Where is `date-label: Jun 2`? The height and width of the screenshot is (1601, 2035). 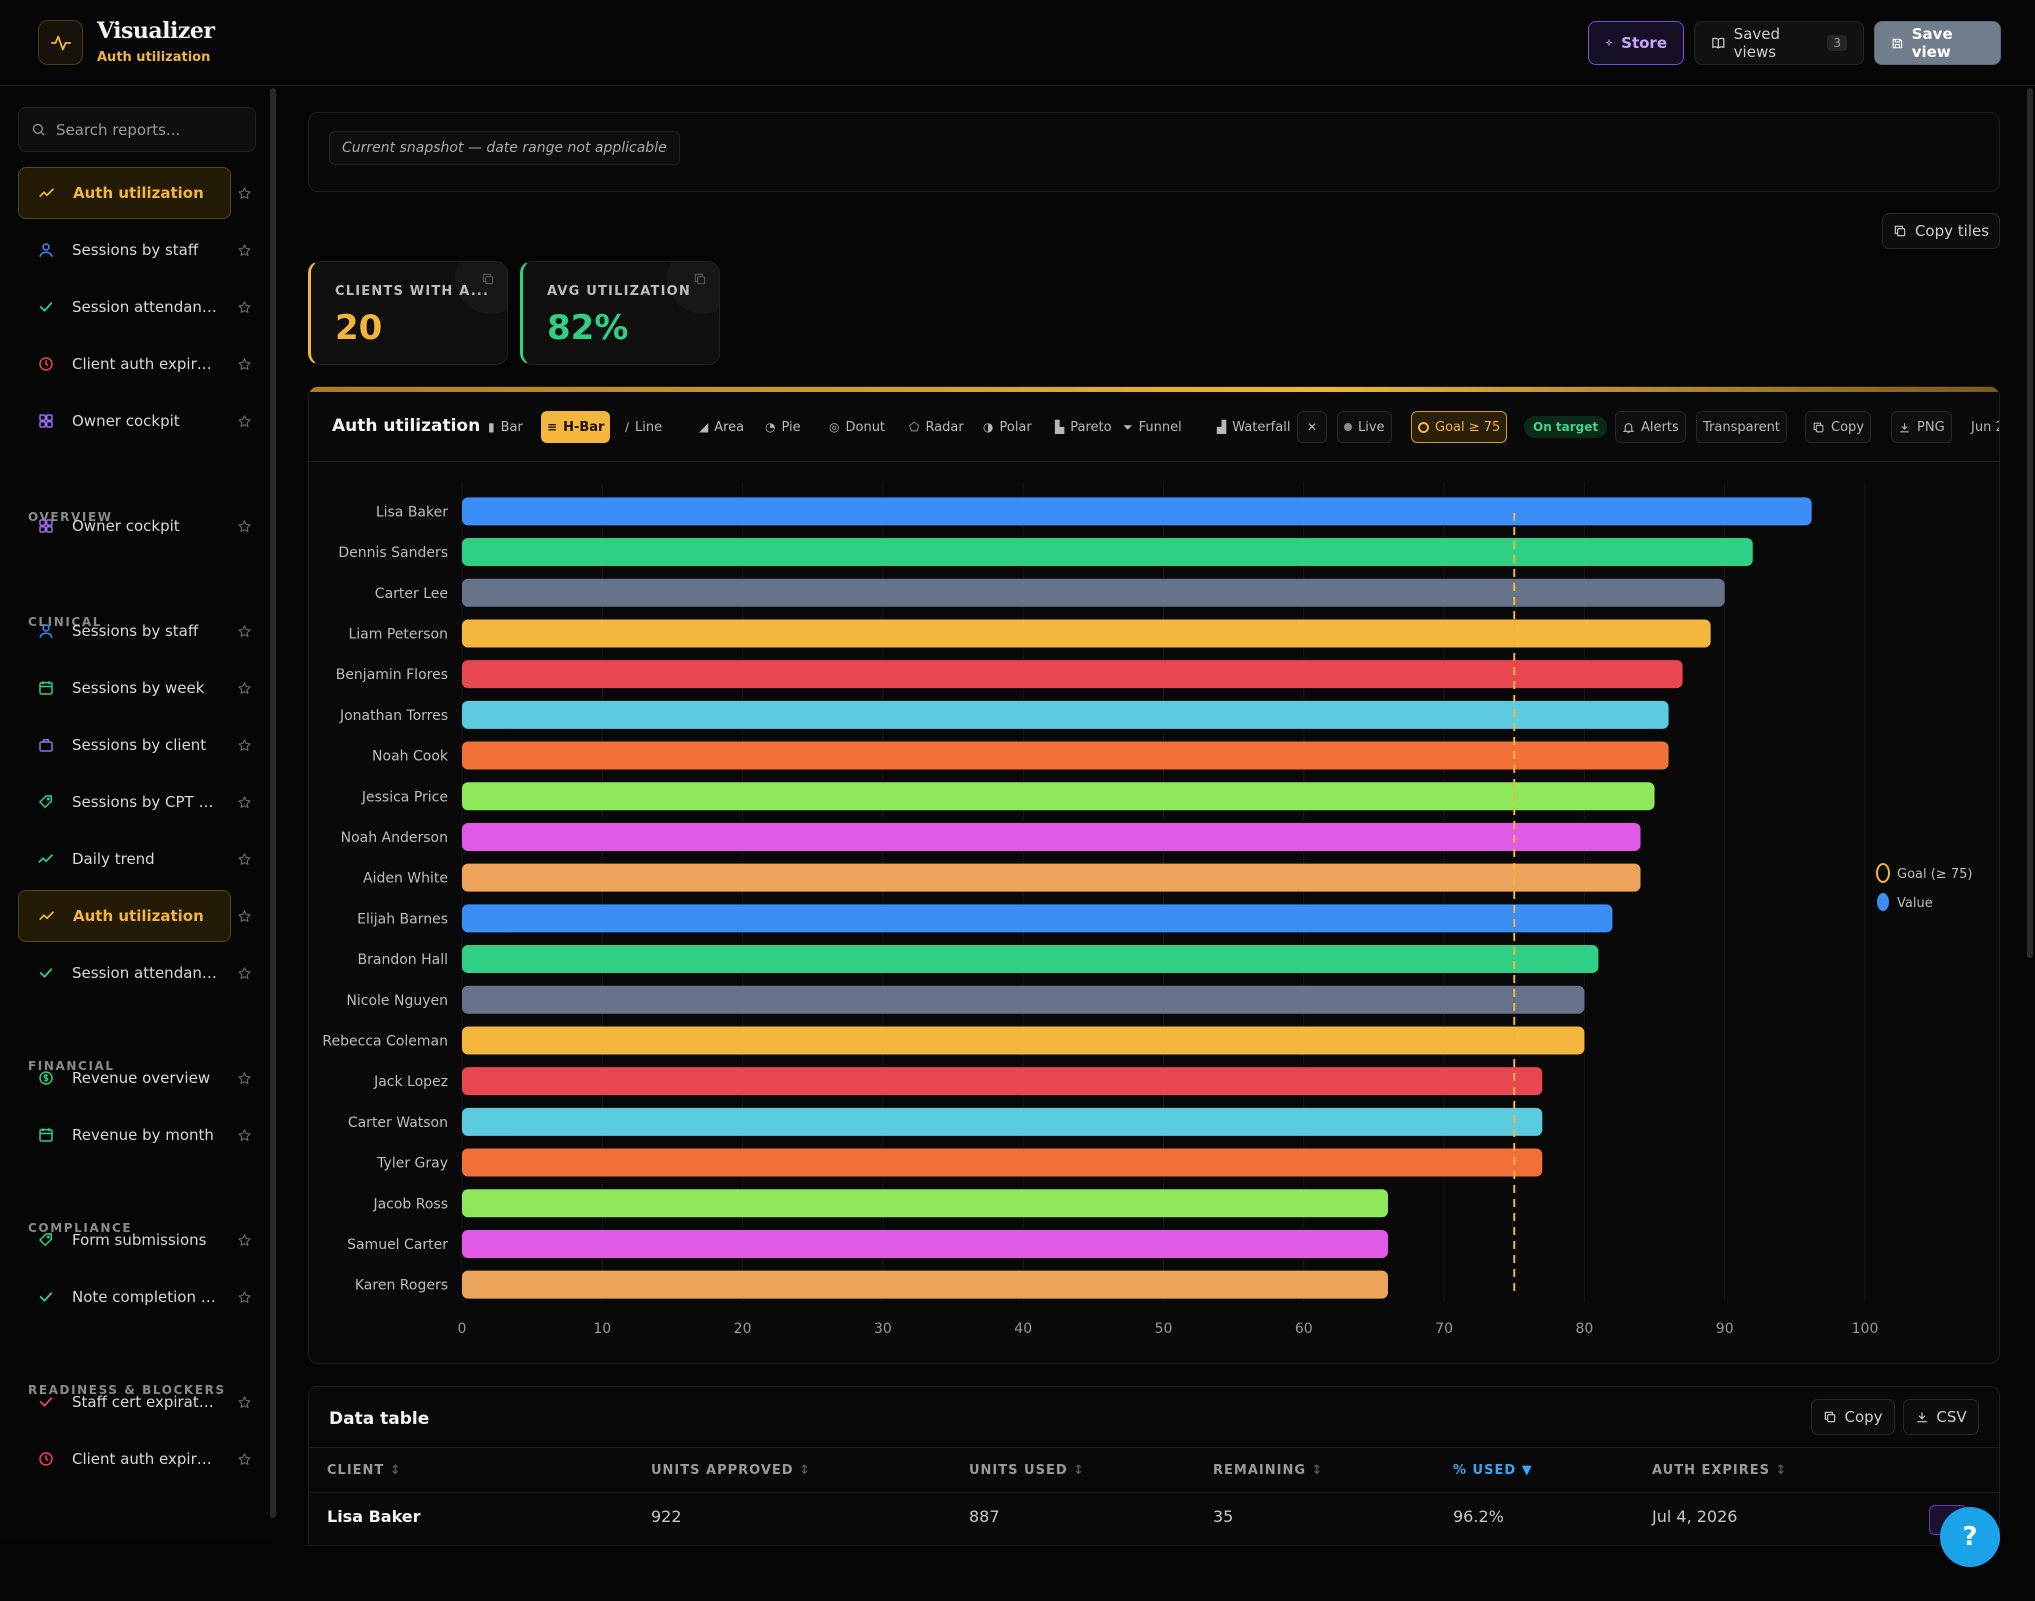 date-label: Jun 2 is located at coordinates (1985, 427).